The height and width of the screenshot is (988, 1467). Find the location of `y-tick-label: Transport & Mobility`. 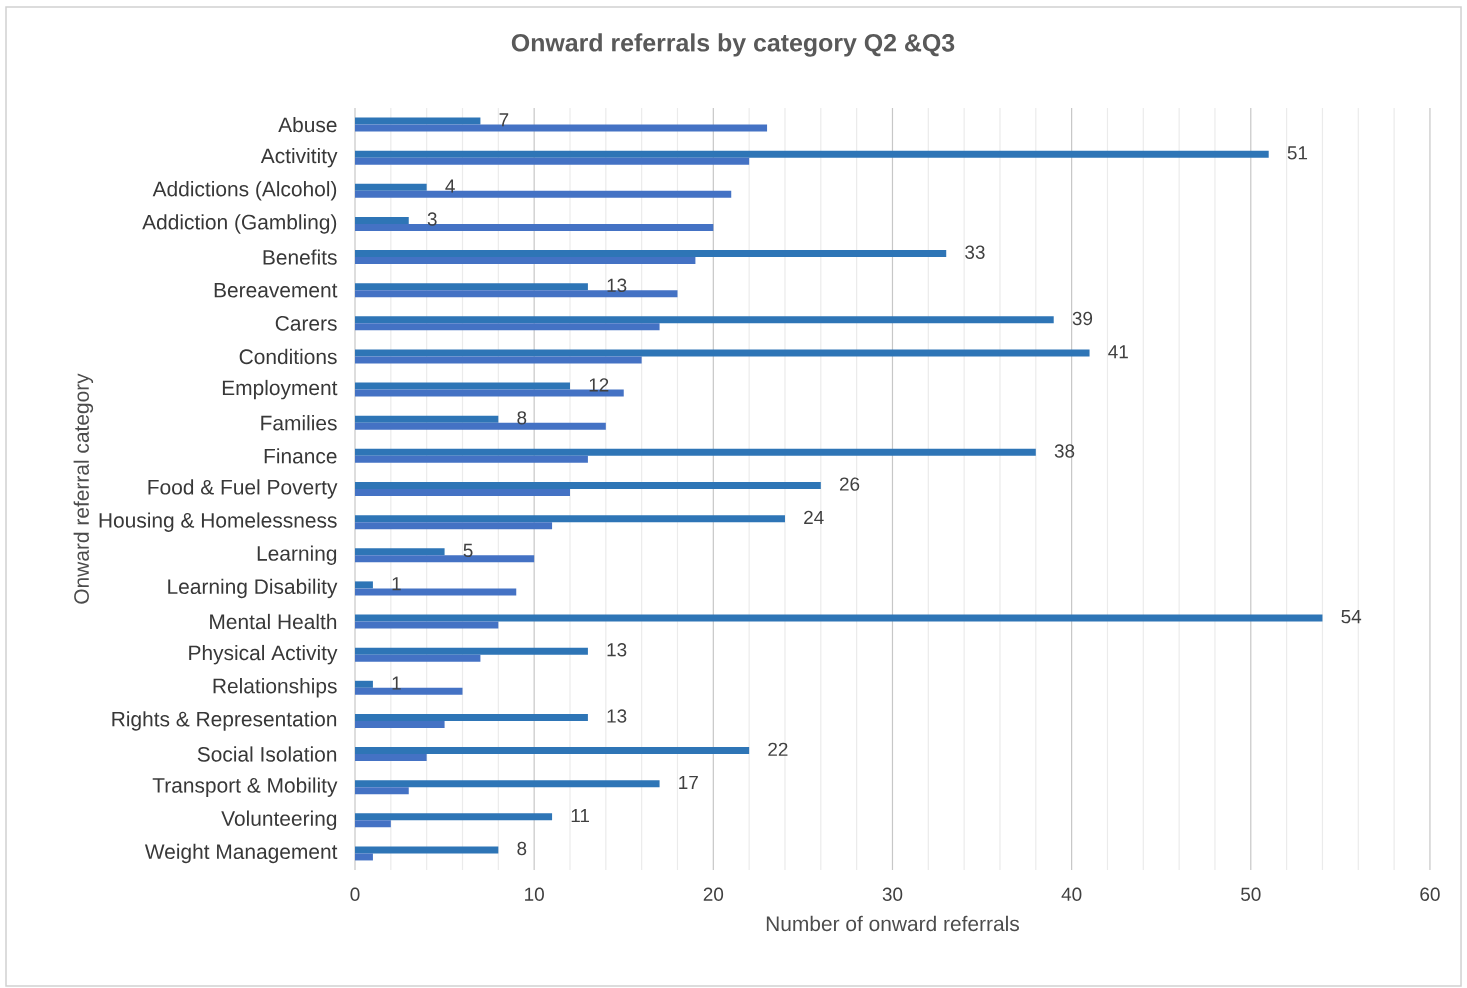

y-tick-label: Transport & Mobility is located at coordinates (245, 787).